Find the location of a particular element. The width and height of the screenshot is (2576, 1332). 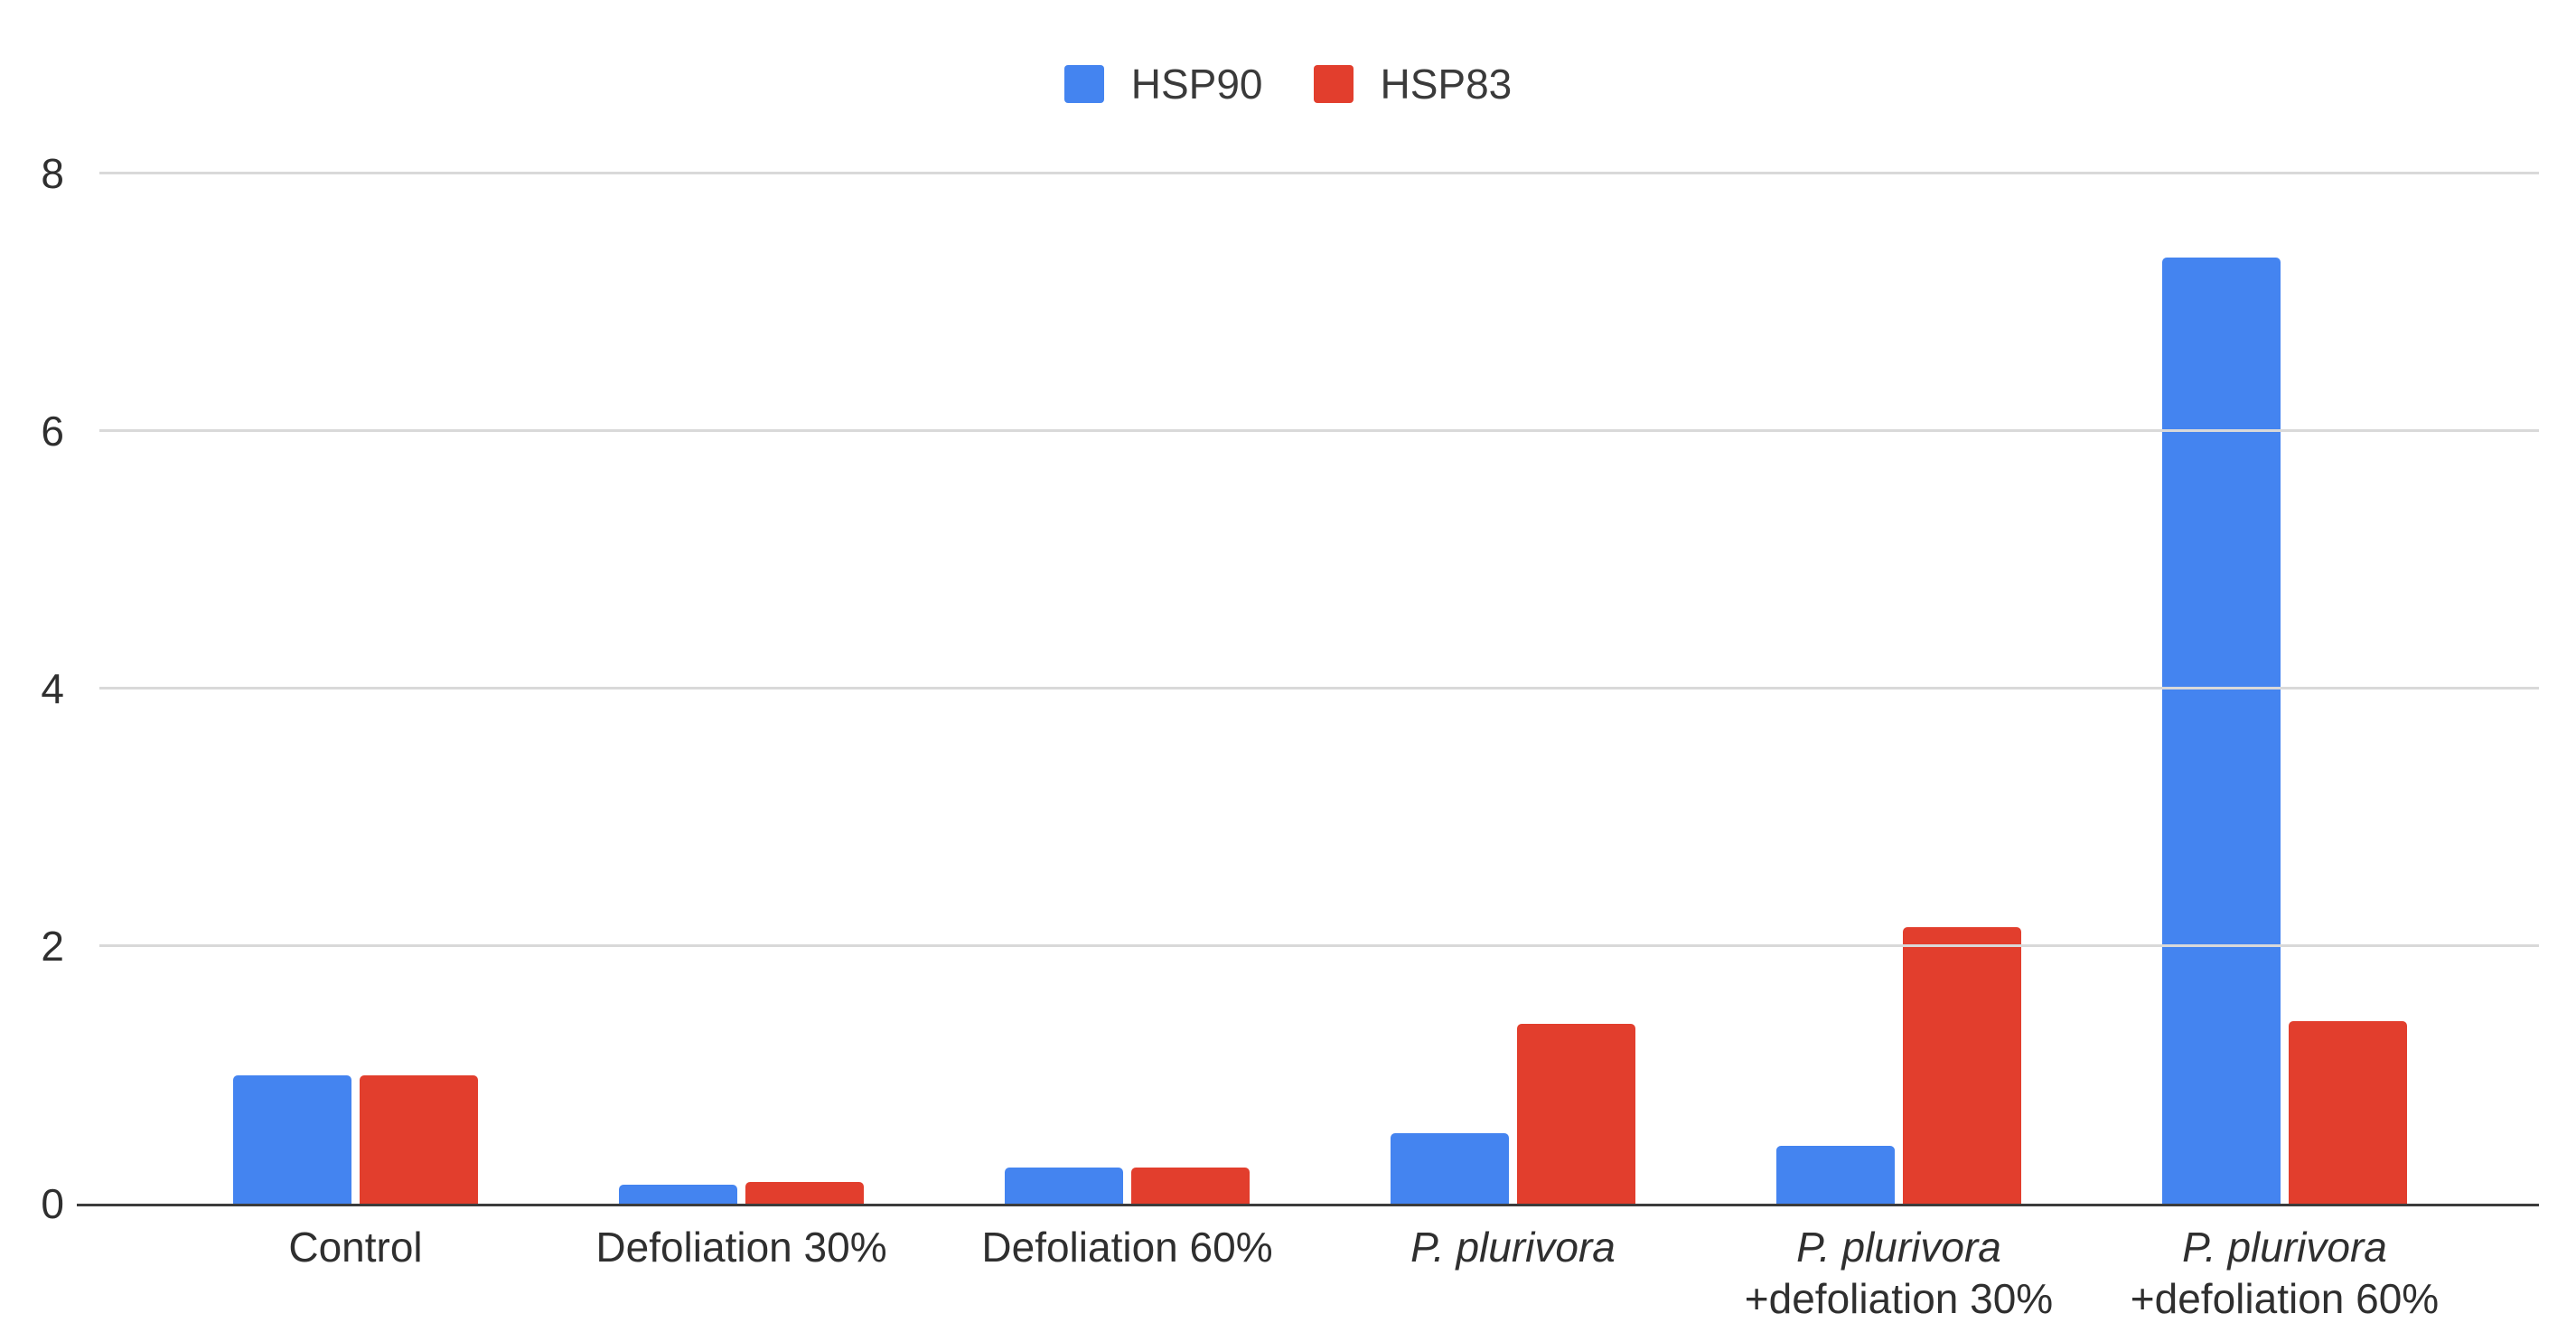

bar-hsp90-p-plurivora is located at coordinates (1450, 1168).